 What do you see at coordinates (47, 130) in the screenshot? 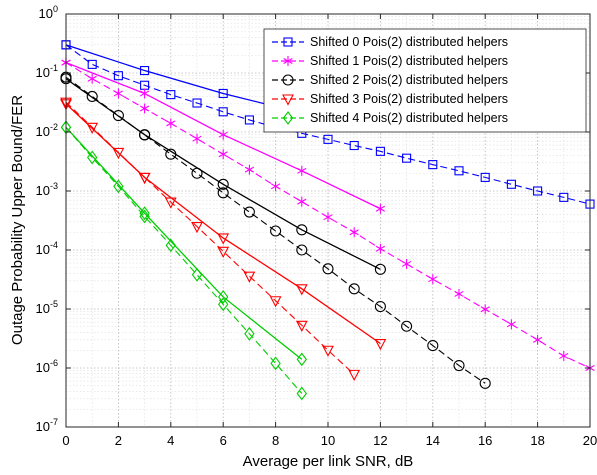
I see `y-tick-label: 10⁻²` at bounding box center [47, 130].